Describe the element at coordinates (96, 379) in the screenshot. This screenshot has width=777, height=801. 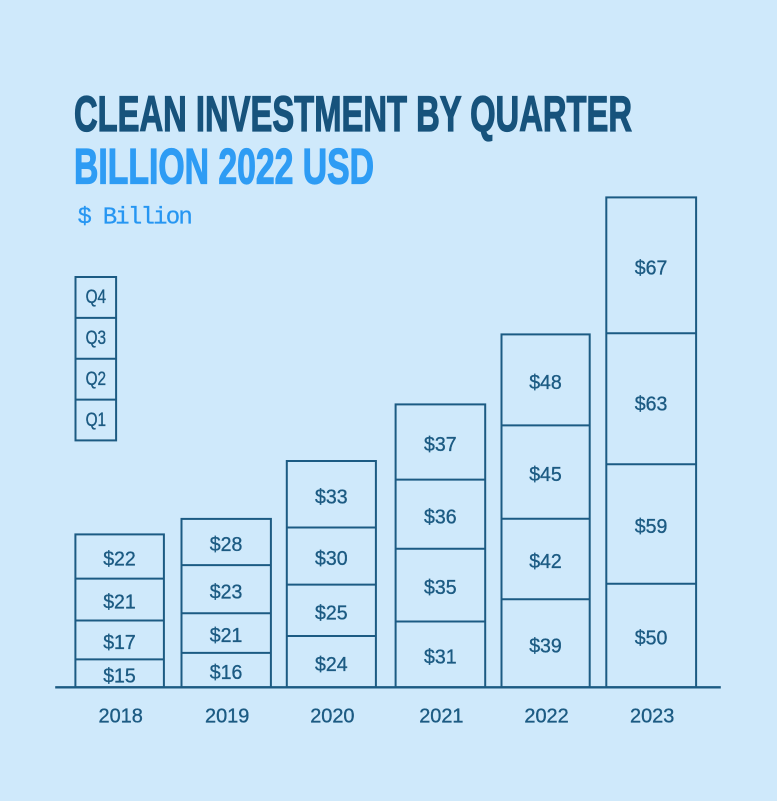
I see `svg-text: Q2` at that location.